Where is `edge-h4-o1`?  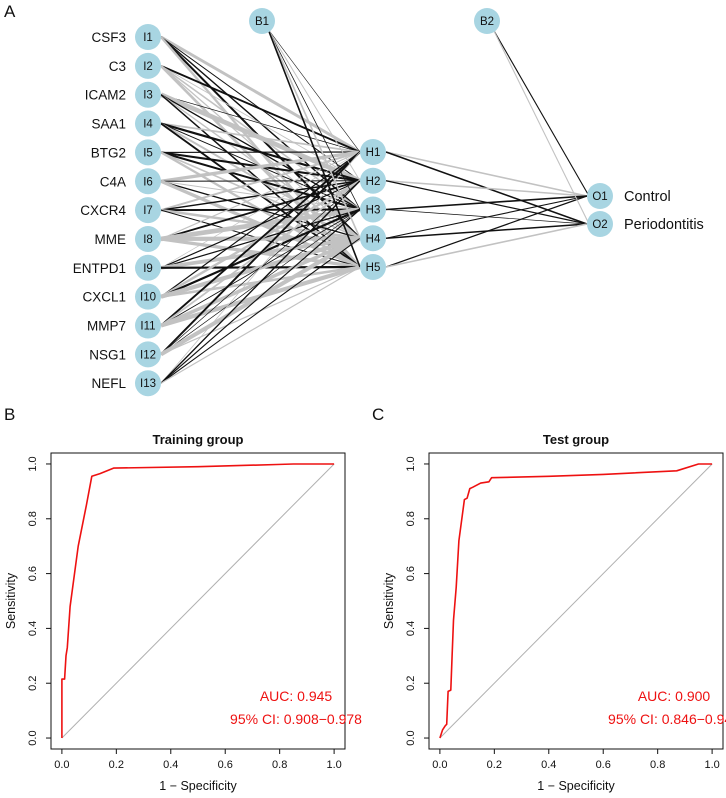 edge-h4-o1 is located at coordinates (486, 217).